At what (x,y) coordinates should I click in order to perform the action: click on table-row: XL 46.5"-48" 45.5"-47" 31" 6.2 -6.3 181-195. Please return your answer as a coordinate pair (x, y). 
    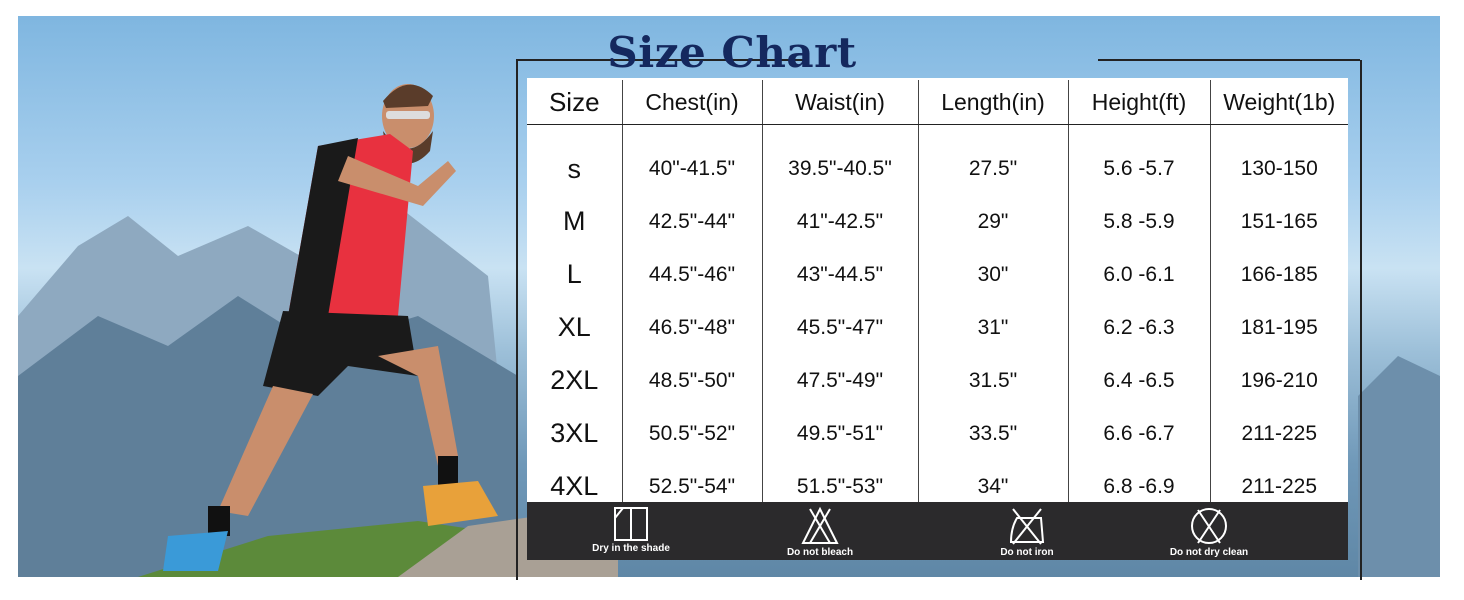
    Looking at the image, I should click on (937, 327).